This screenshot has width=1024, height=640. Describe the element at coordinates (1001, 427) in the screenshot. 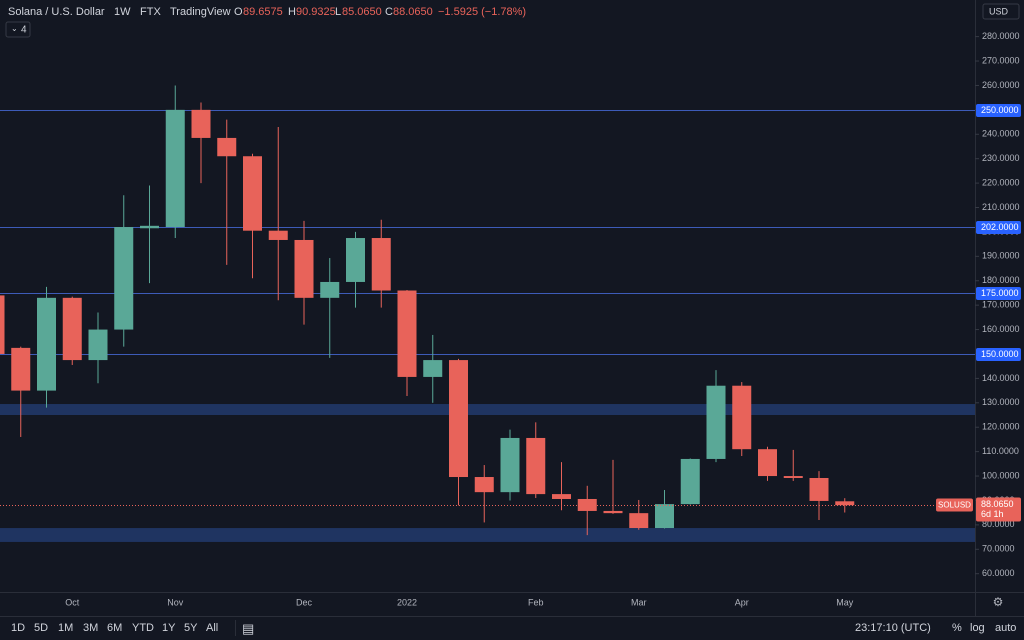

I see `y-tick-label: 120.0000` at that location.